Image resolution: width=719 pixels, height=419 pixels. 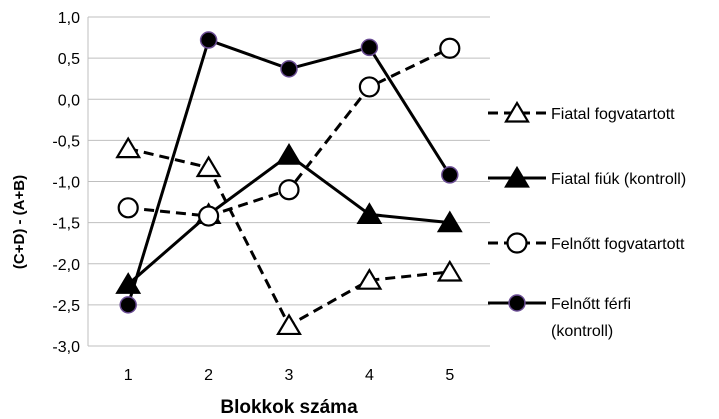 I want to click on legend-item: Fiatal fiúk (kontroll), so click(x=587, y=176).